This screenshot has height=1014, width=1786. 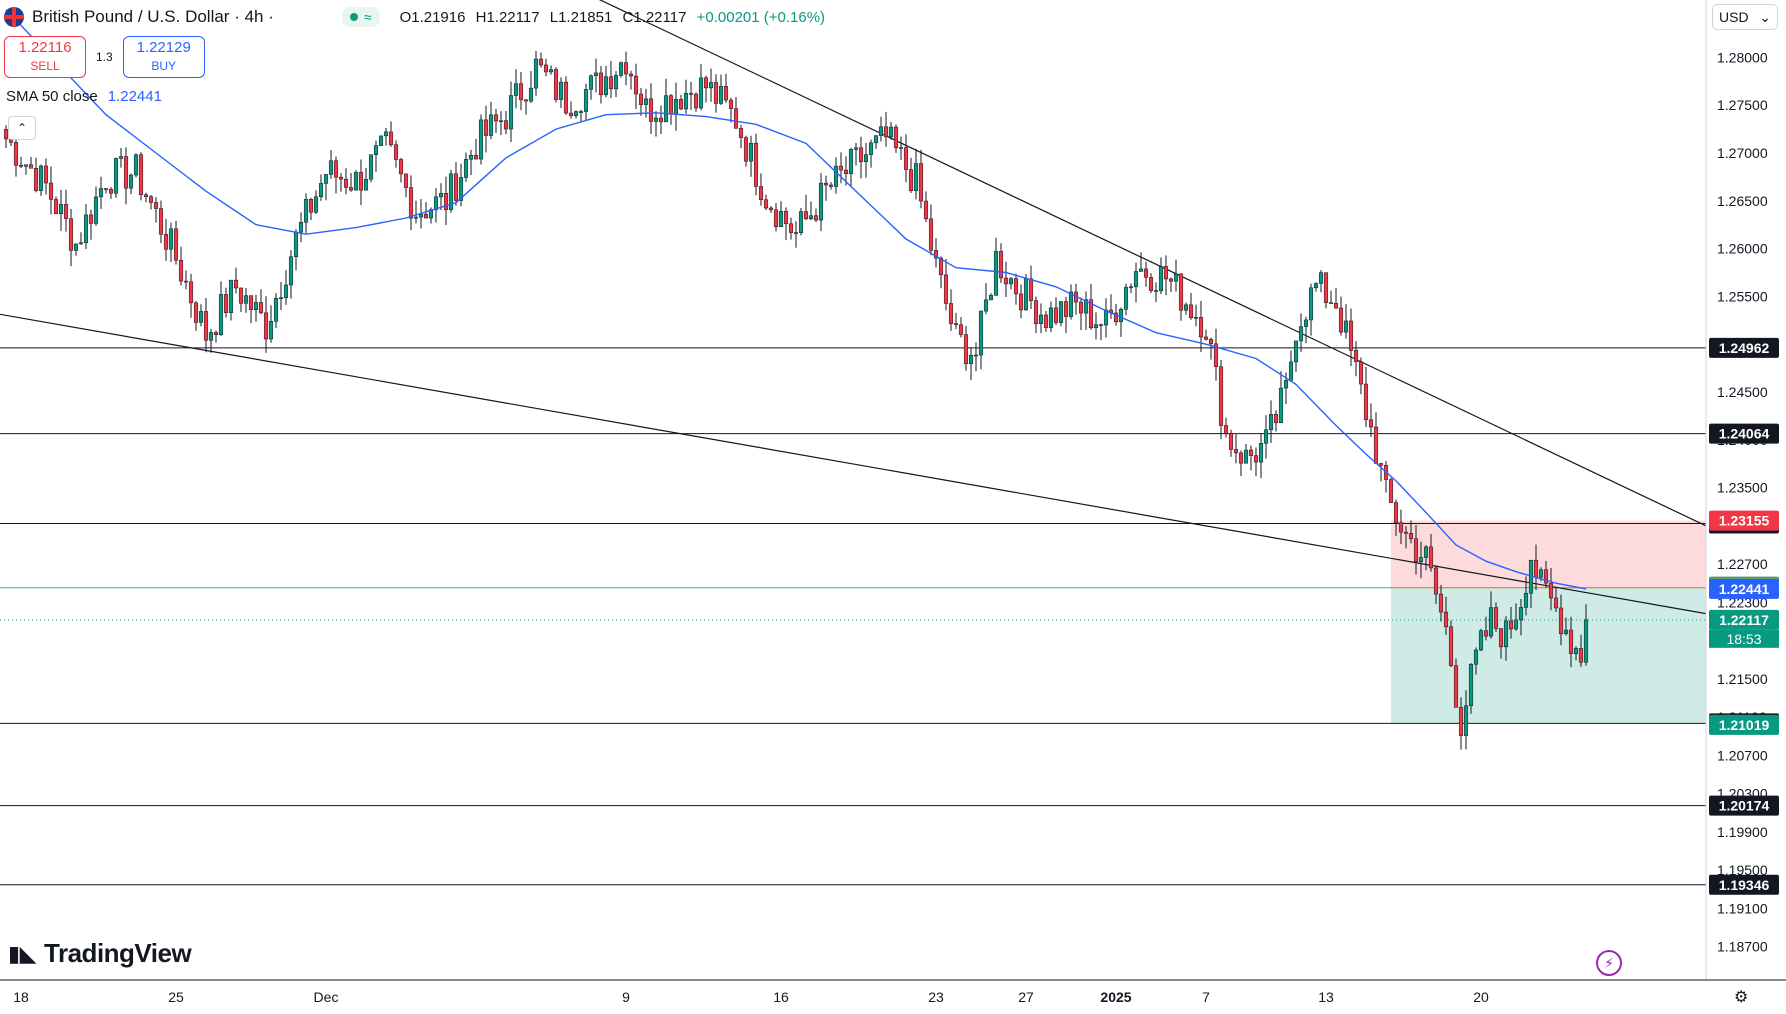 I want to click on collapse-legend-chevron-up-icon: ⌃, so click(x=22, y=128).